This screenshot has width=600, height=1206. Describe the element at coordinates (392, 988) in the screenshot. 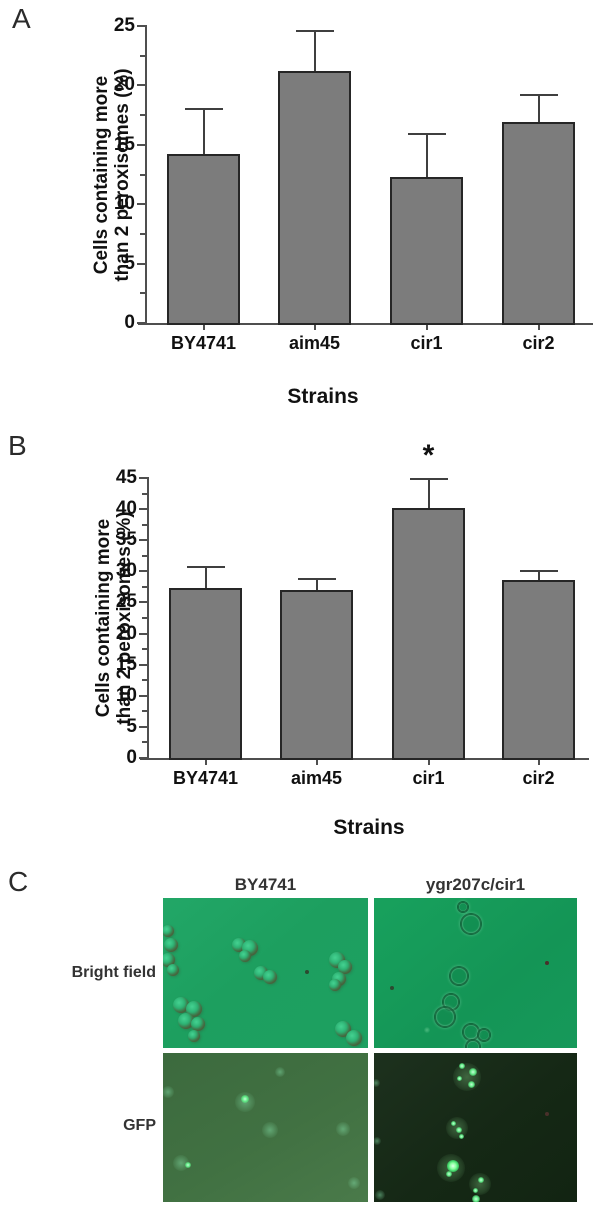

I see `yeast-cell-speck` at that location.